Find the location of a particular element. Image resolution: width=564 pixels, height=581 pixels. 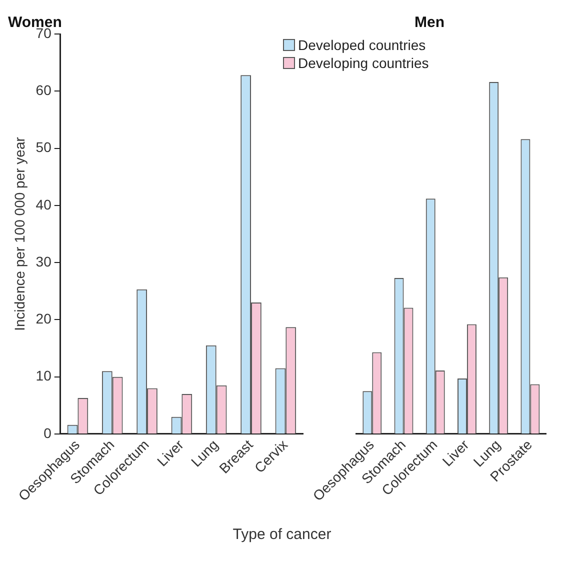

y-axis-title: Incidence per 100 000 per year is located at coordinates (19, 233).